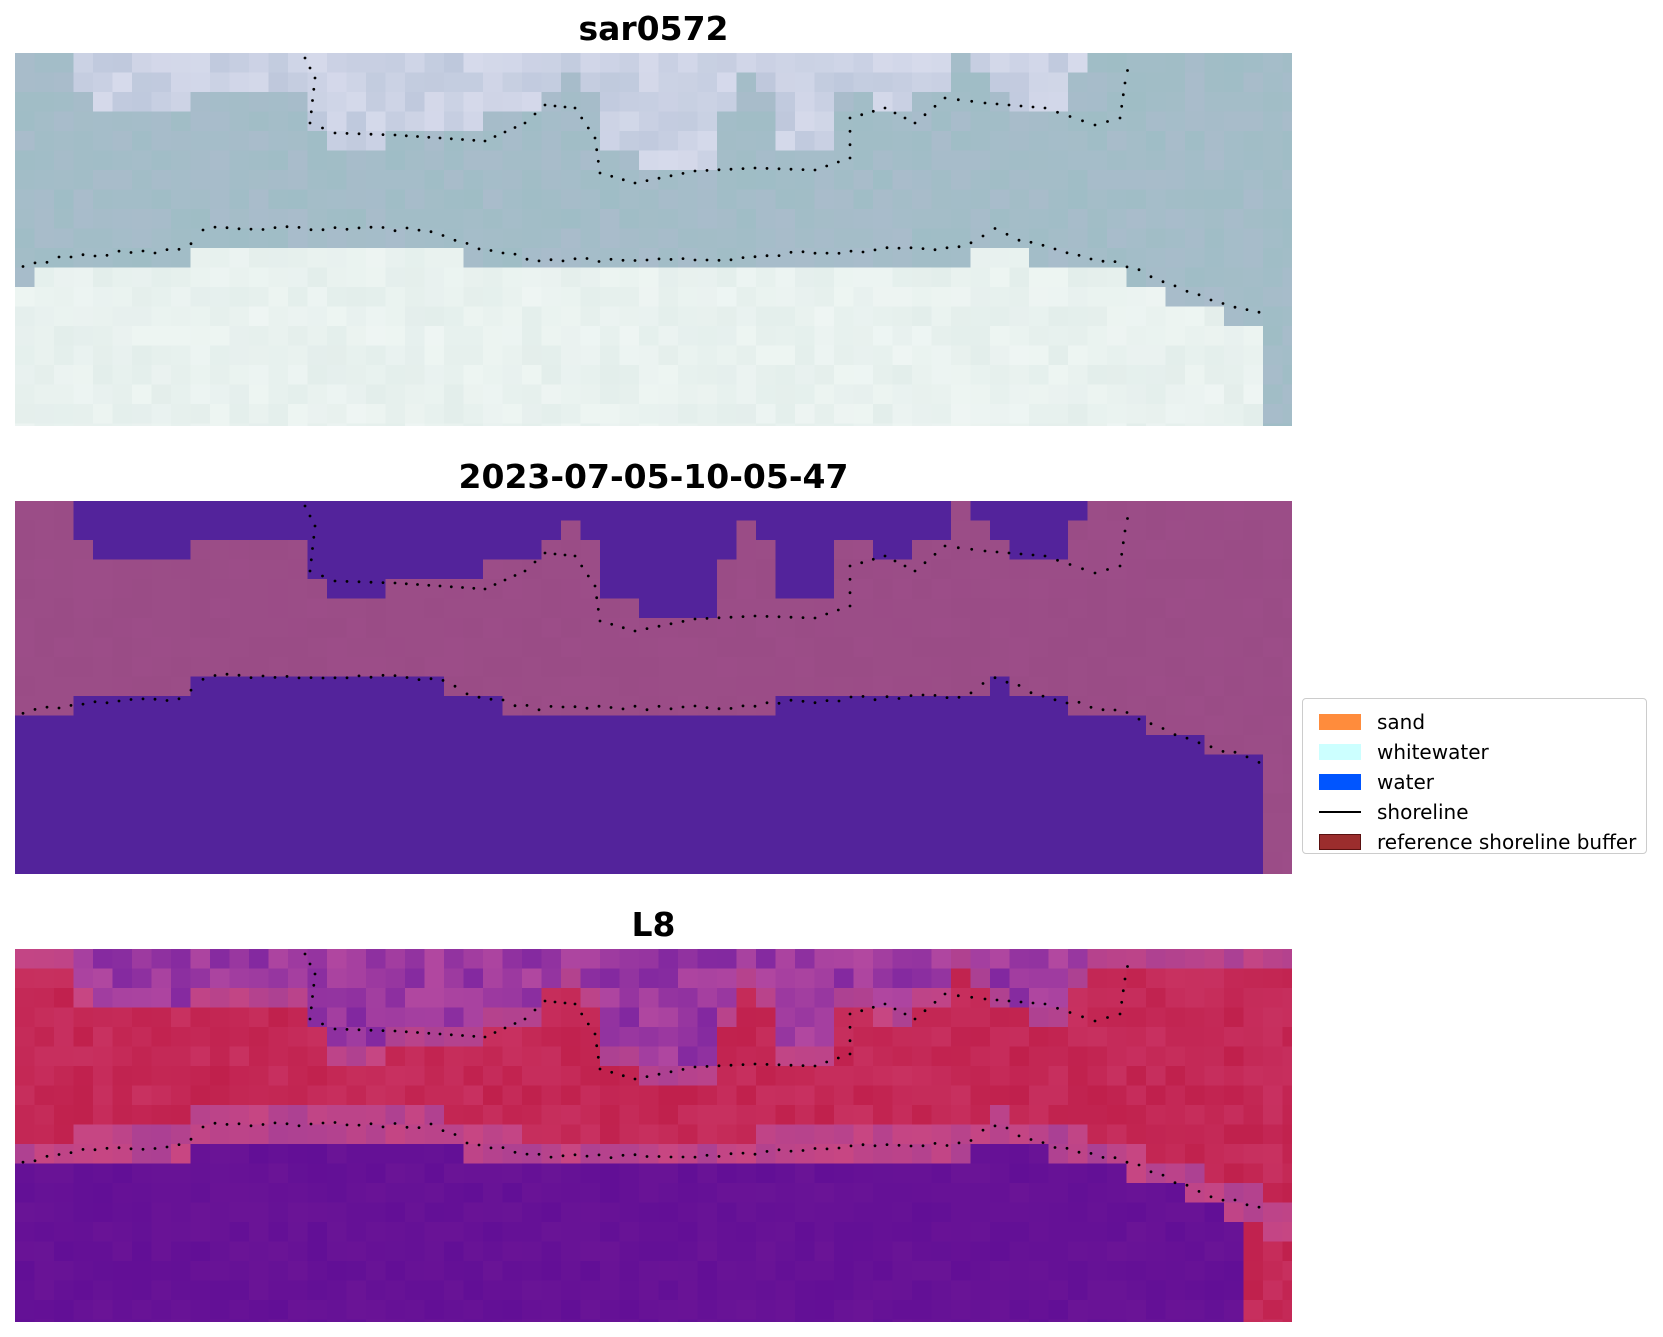  Describe the element at coordinates (1401, 722) in the screenshot. I see `legend-label: sand` at that location.